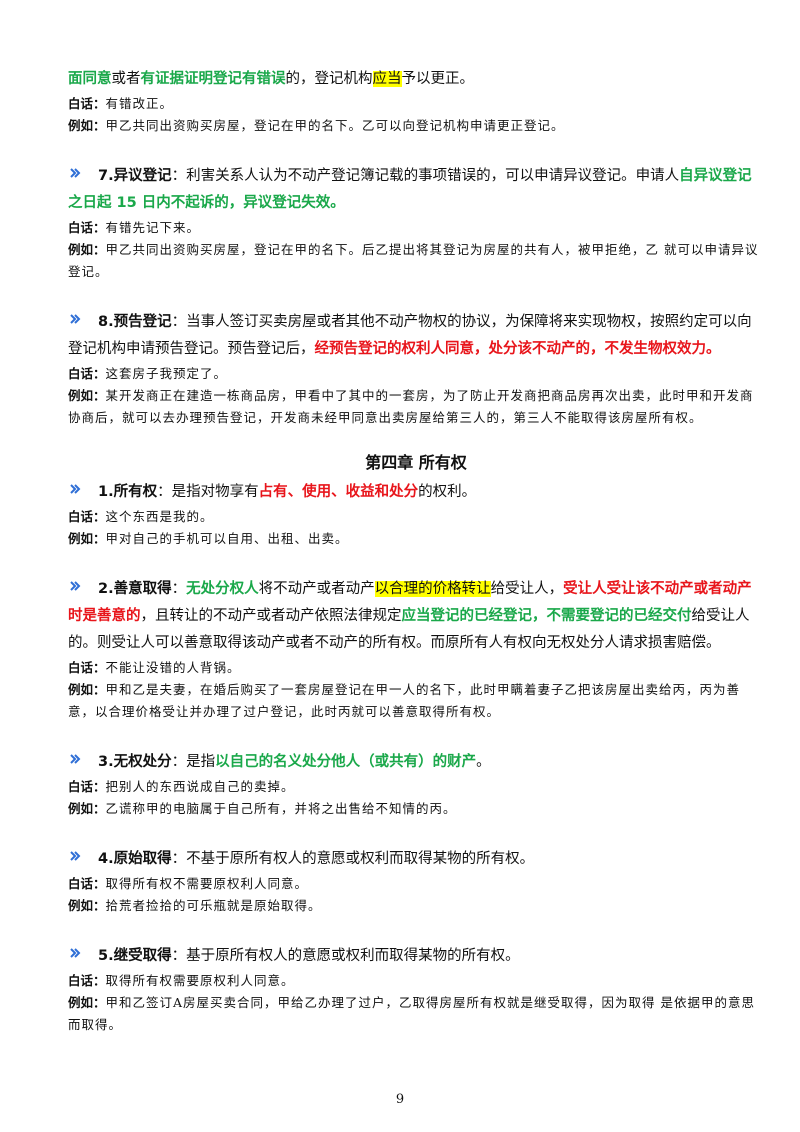 The width and height of the screenshot is (800, 1132). I want to click on text-run: ：, so click(179, 589).